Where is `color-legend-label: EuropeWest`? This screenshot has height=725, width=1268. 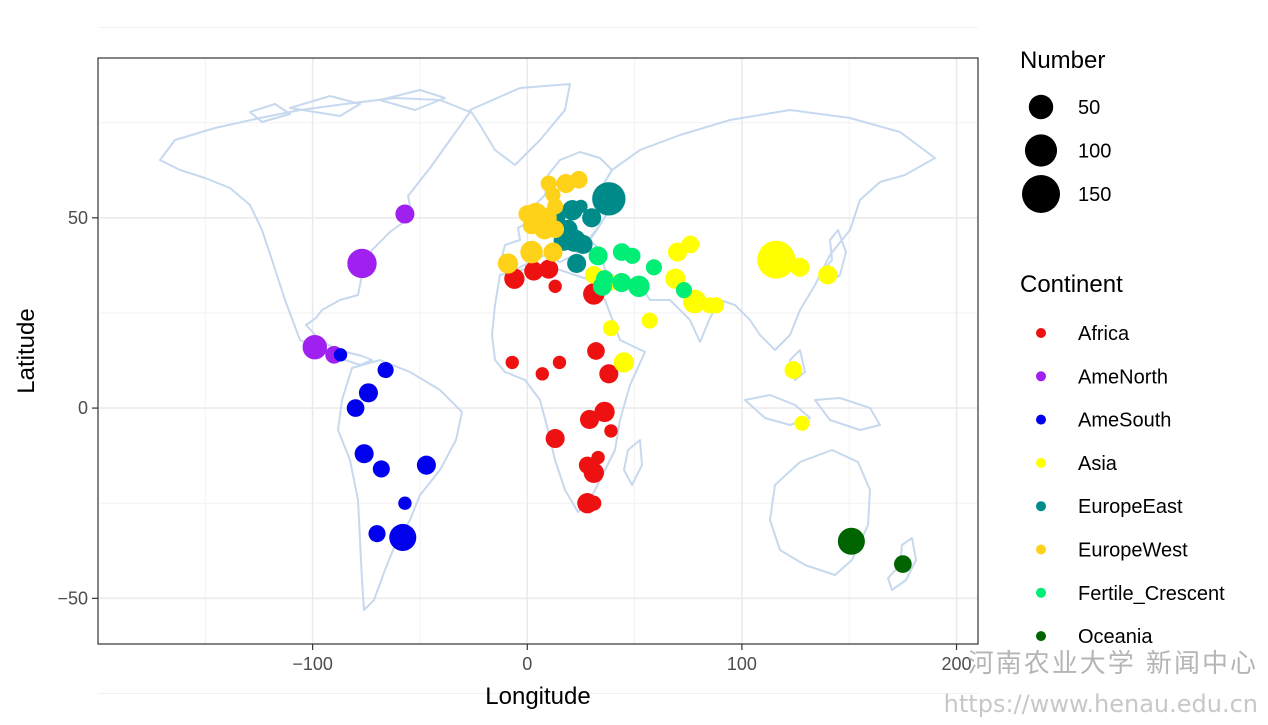 color-legend-label: EuropeWest is located at coordinates (1133, 551).